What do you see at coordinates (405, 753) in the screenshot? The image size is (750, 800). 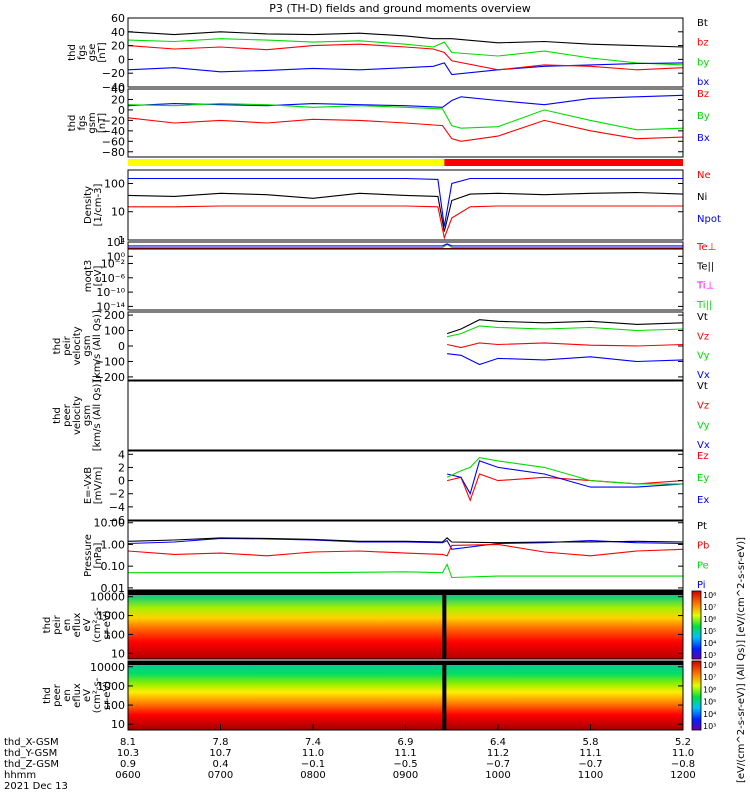 I see `x-annotation-value: 11.1` at bounding box center [405, 753].